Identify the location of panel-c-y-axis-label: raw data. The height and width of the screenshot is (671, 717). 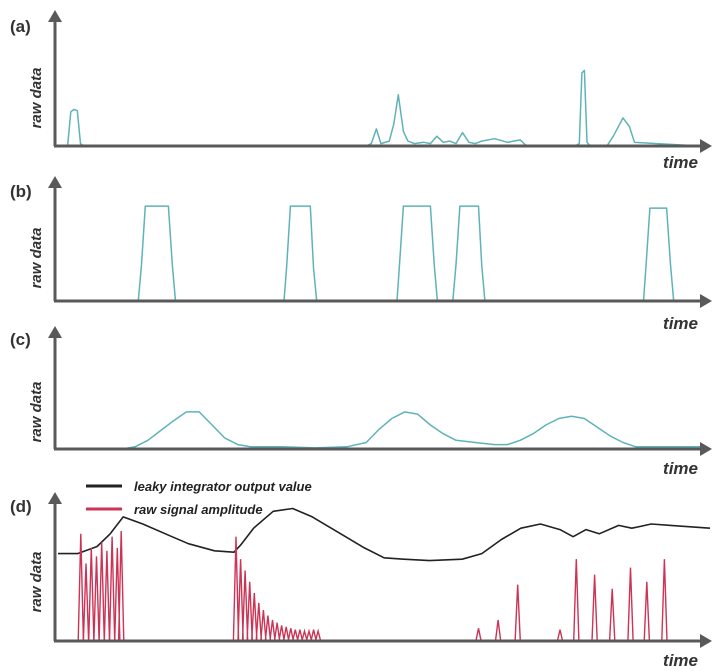
(36, 412).